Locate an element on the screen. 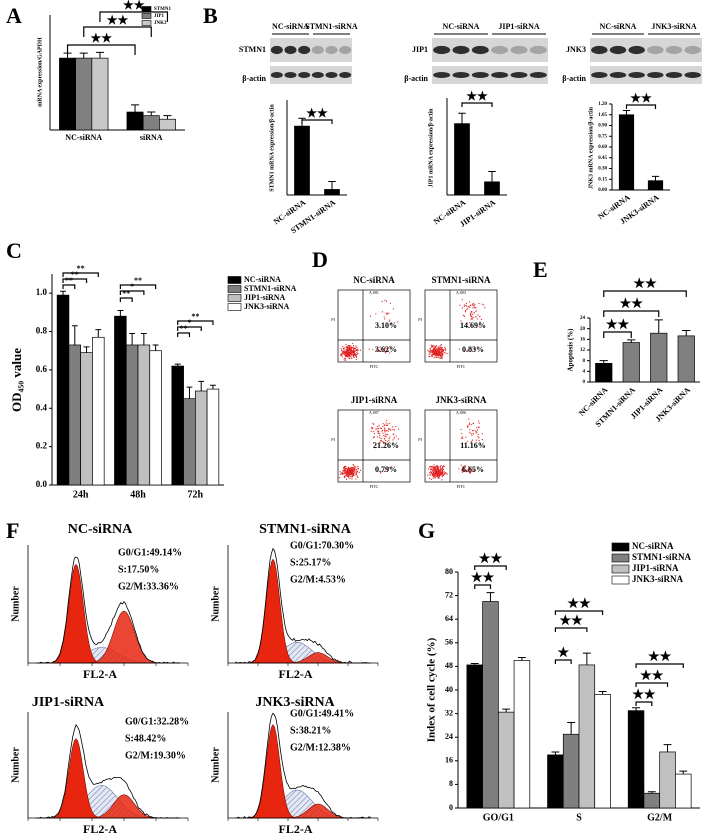 This screenshot has width=714, height=838. y-axis-label: Index of cell cycle (%) is located at coordinates (432, 689).